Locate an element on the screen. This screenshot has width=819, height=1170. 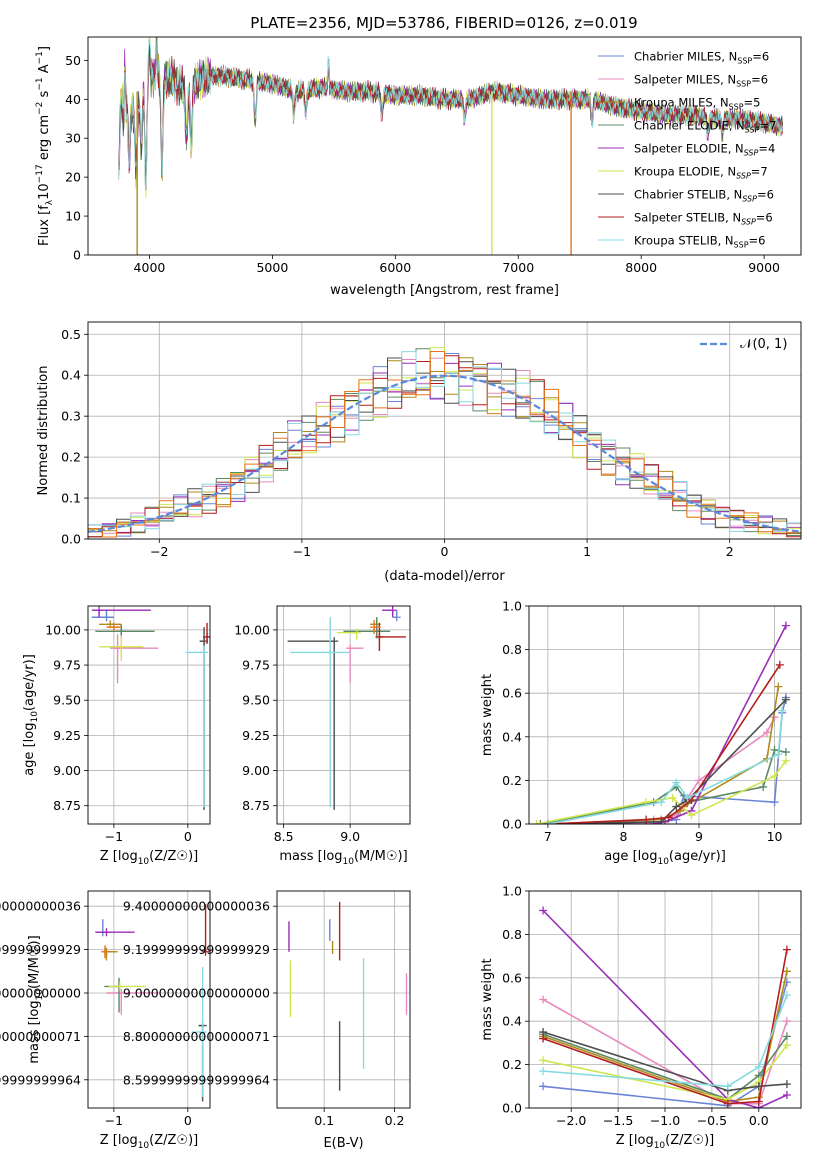
z_weight-marker-sa_elodie is located at coordinates (786, 1094).